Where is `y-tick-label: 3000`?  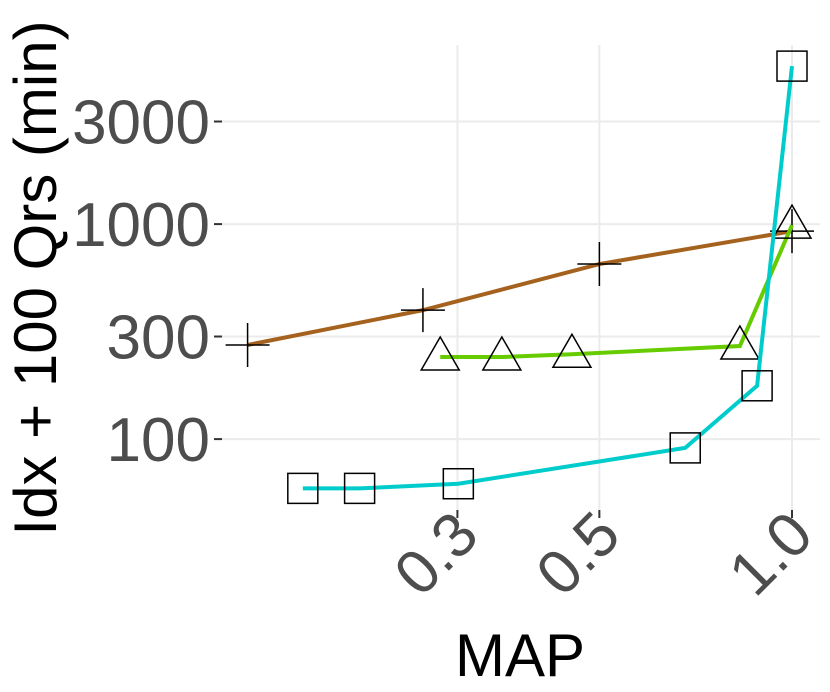
y-tick-label: 3000 is located at coordinates (141, 123).